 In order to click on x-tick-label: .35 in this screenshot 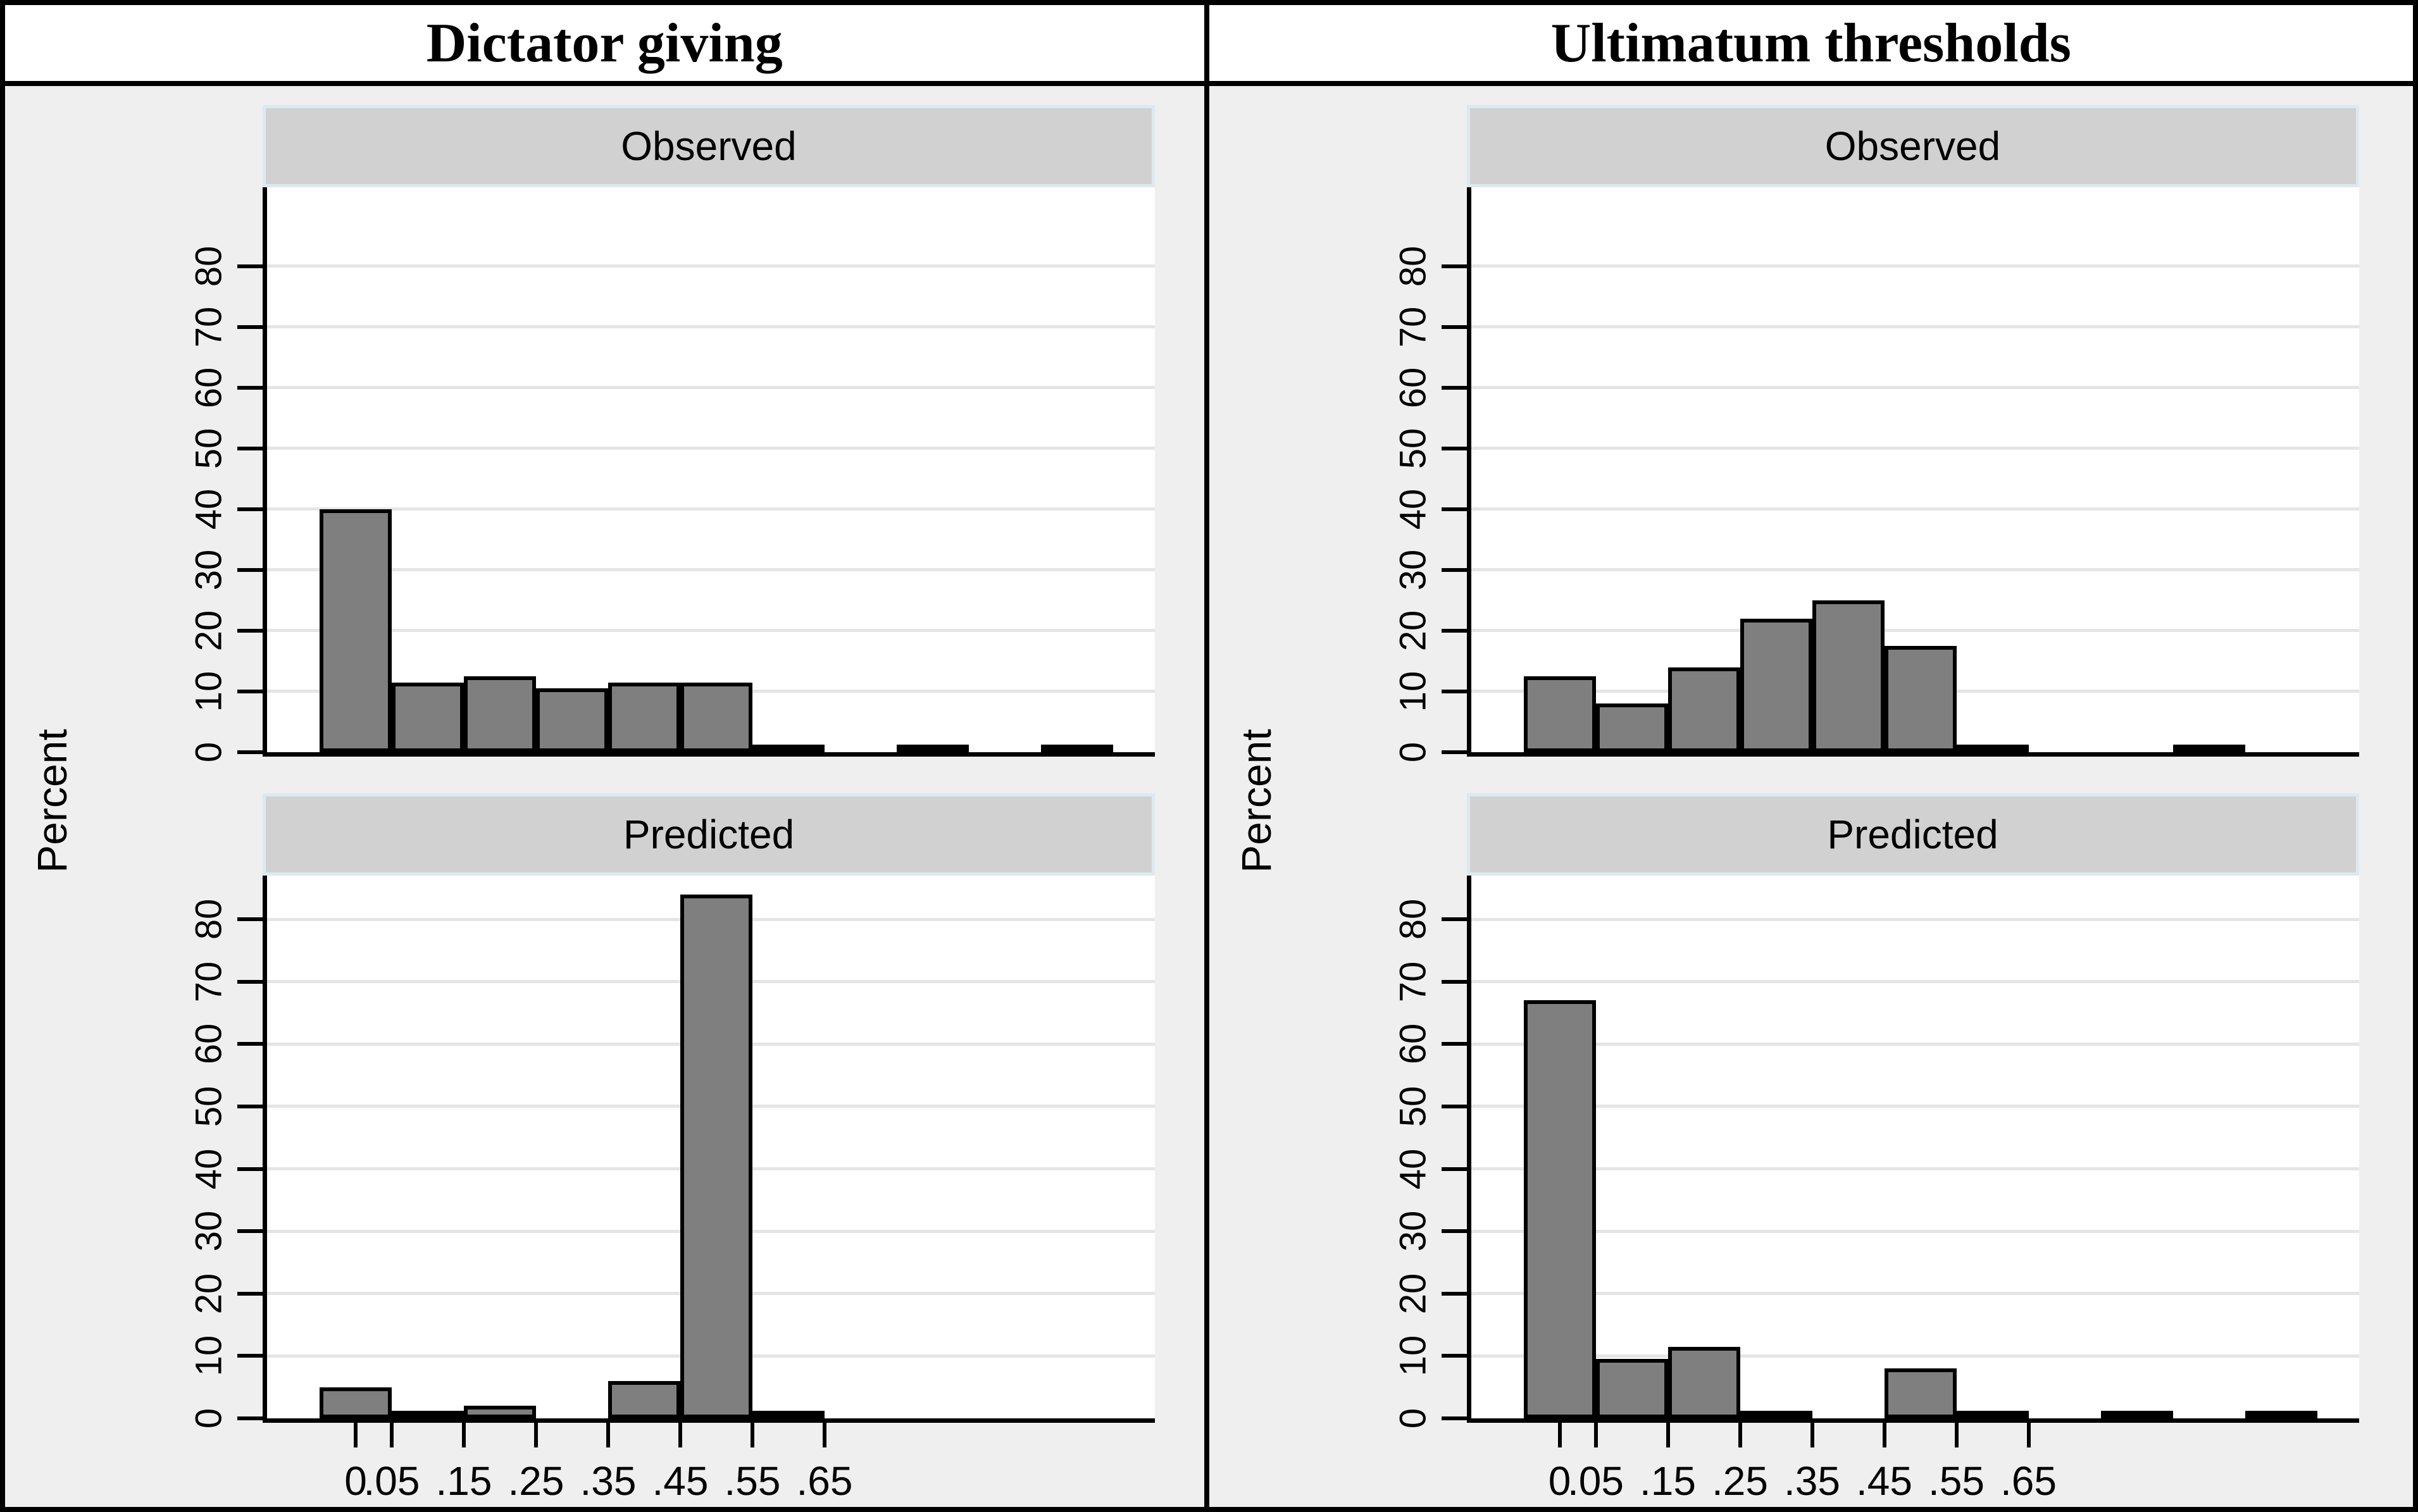, I will do `click(608, 1481)`.